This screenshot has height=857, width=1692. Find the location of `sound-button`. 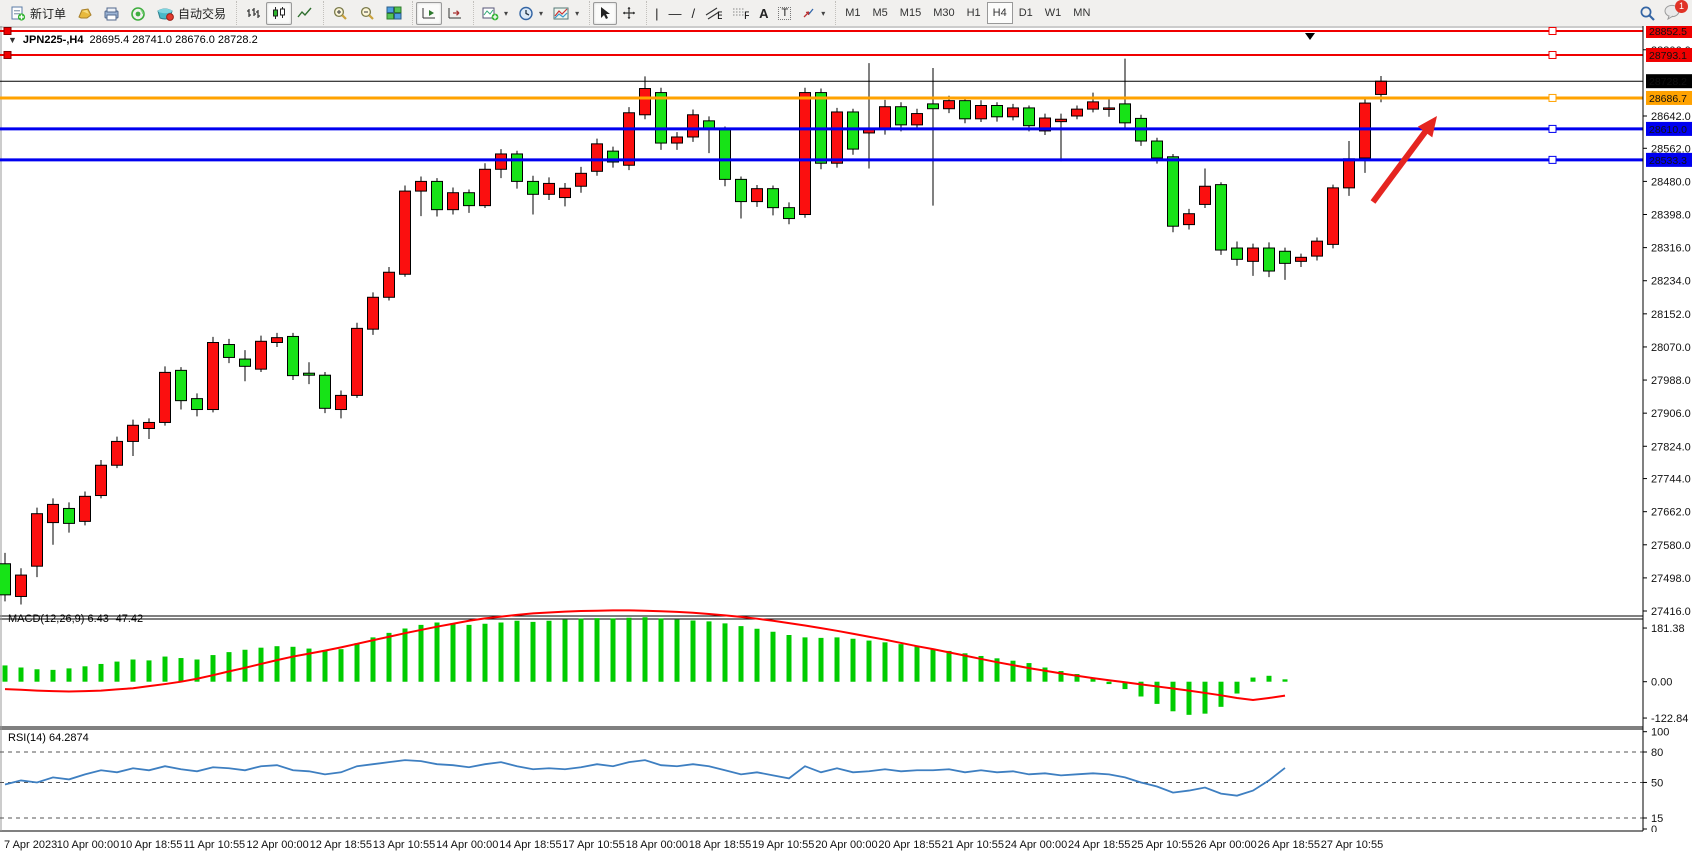

sound-button is located at coordinates (138, 13).